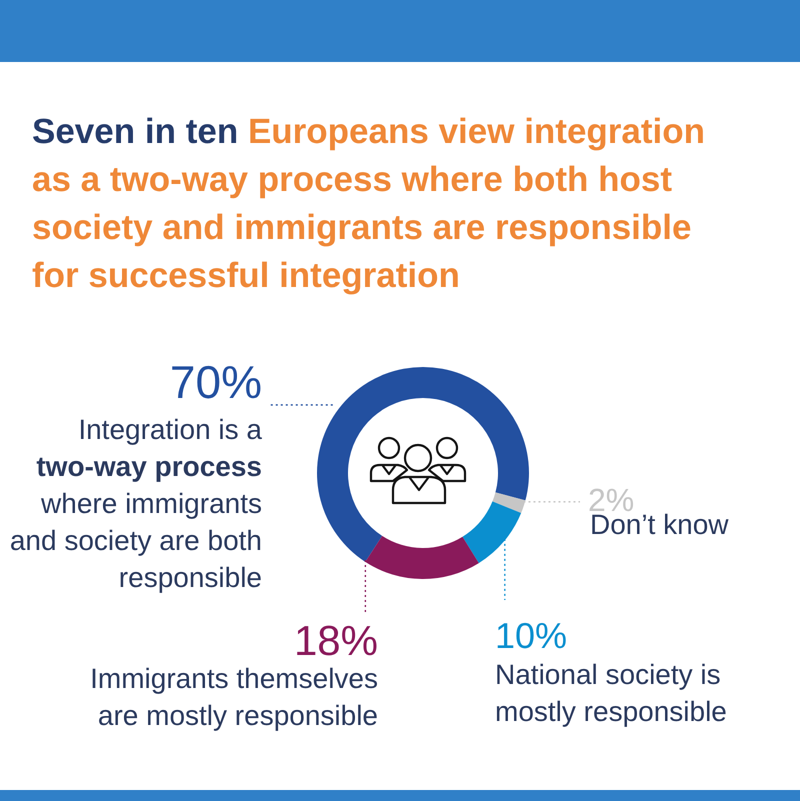 This screenshot has height=801, width=800. Describe the element at coordinates (234, 697) in the screenshot. I see `slice-label: Immigrants themselves are mostly responsible` at that location.